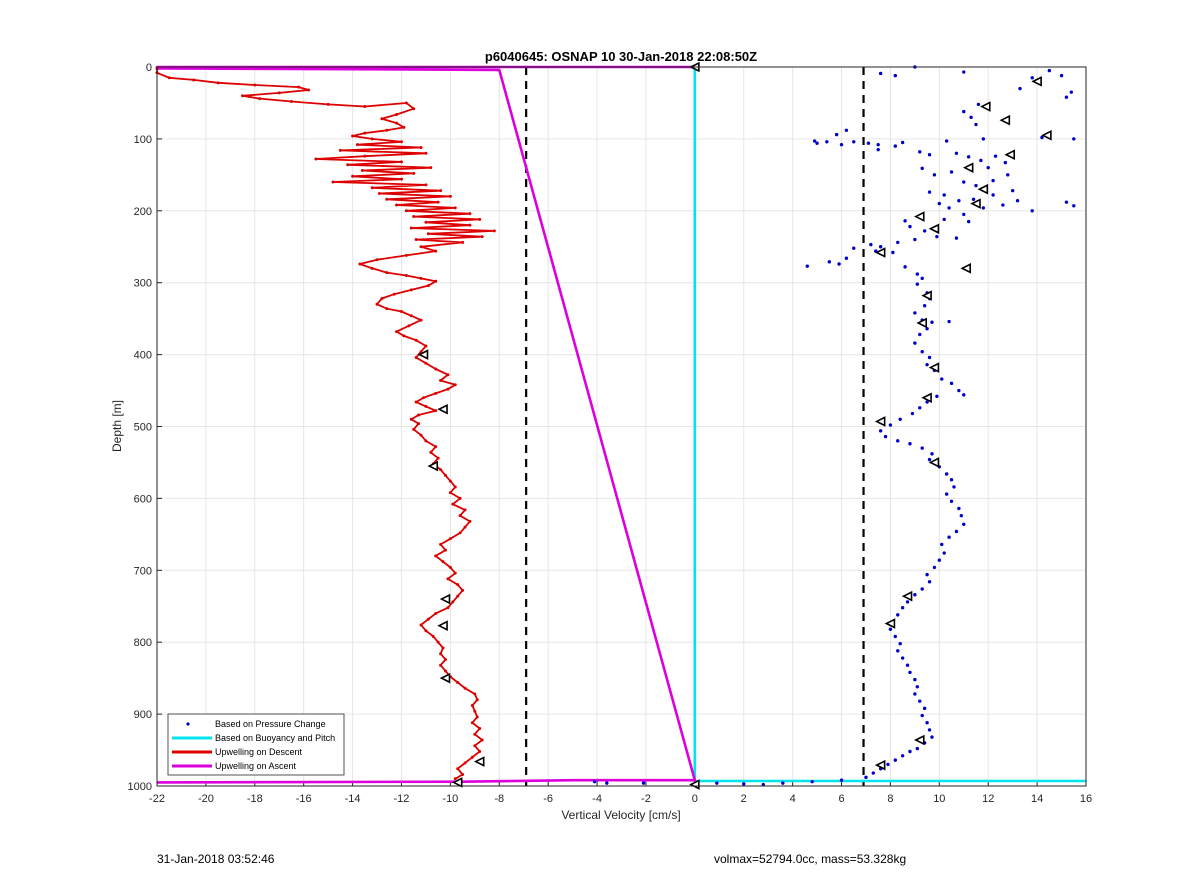 The image size is (1200, 885). What do you see at coordinates (143, 356) in the screenshot?
I see `y-tick-label: 400` at bounding box center [143, 356].